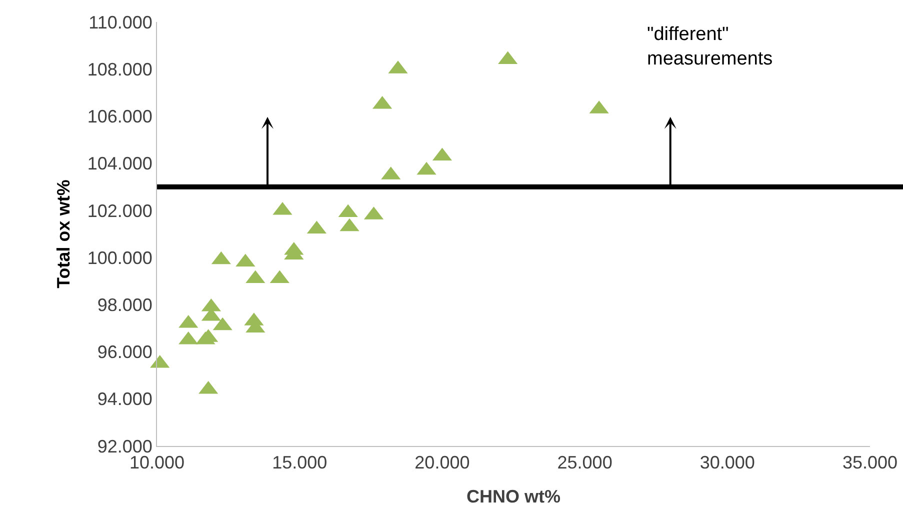 This screenshot has height=532, width=903. What do you see at coordinates (124, 399) in the screenshot?
I see `y-tick-label: 94.000` at bounding box center [124, 399].